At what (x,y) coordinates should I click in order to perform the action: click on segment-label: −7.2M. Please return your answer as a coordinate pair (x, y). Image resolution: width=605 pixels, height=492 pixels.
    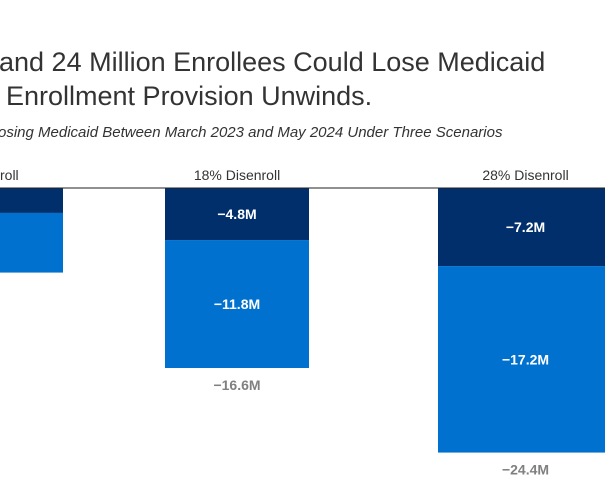
    Looking at the image, I should click on (525, 227).